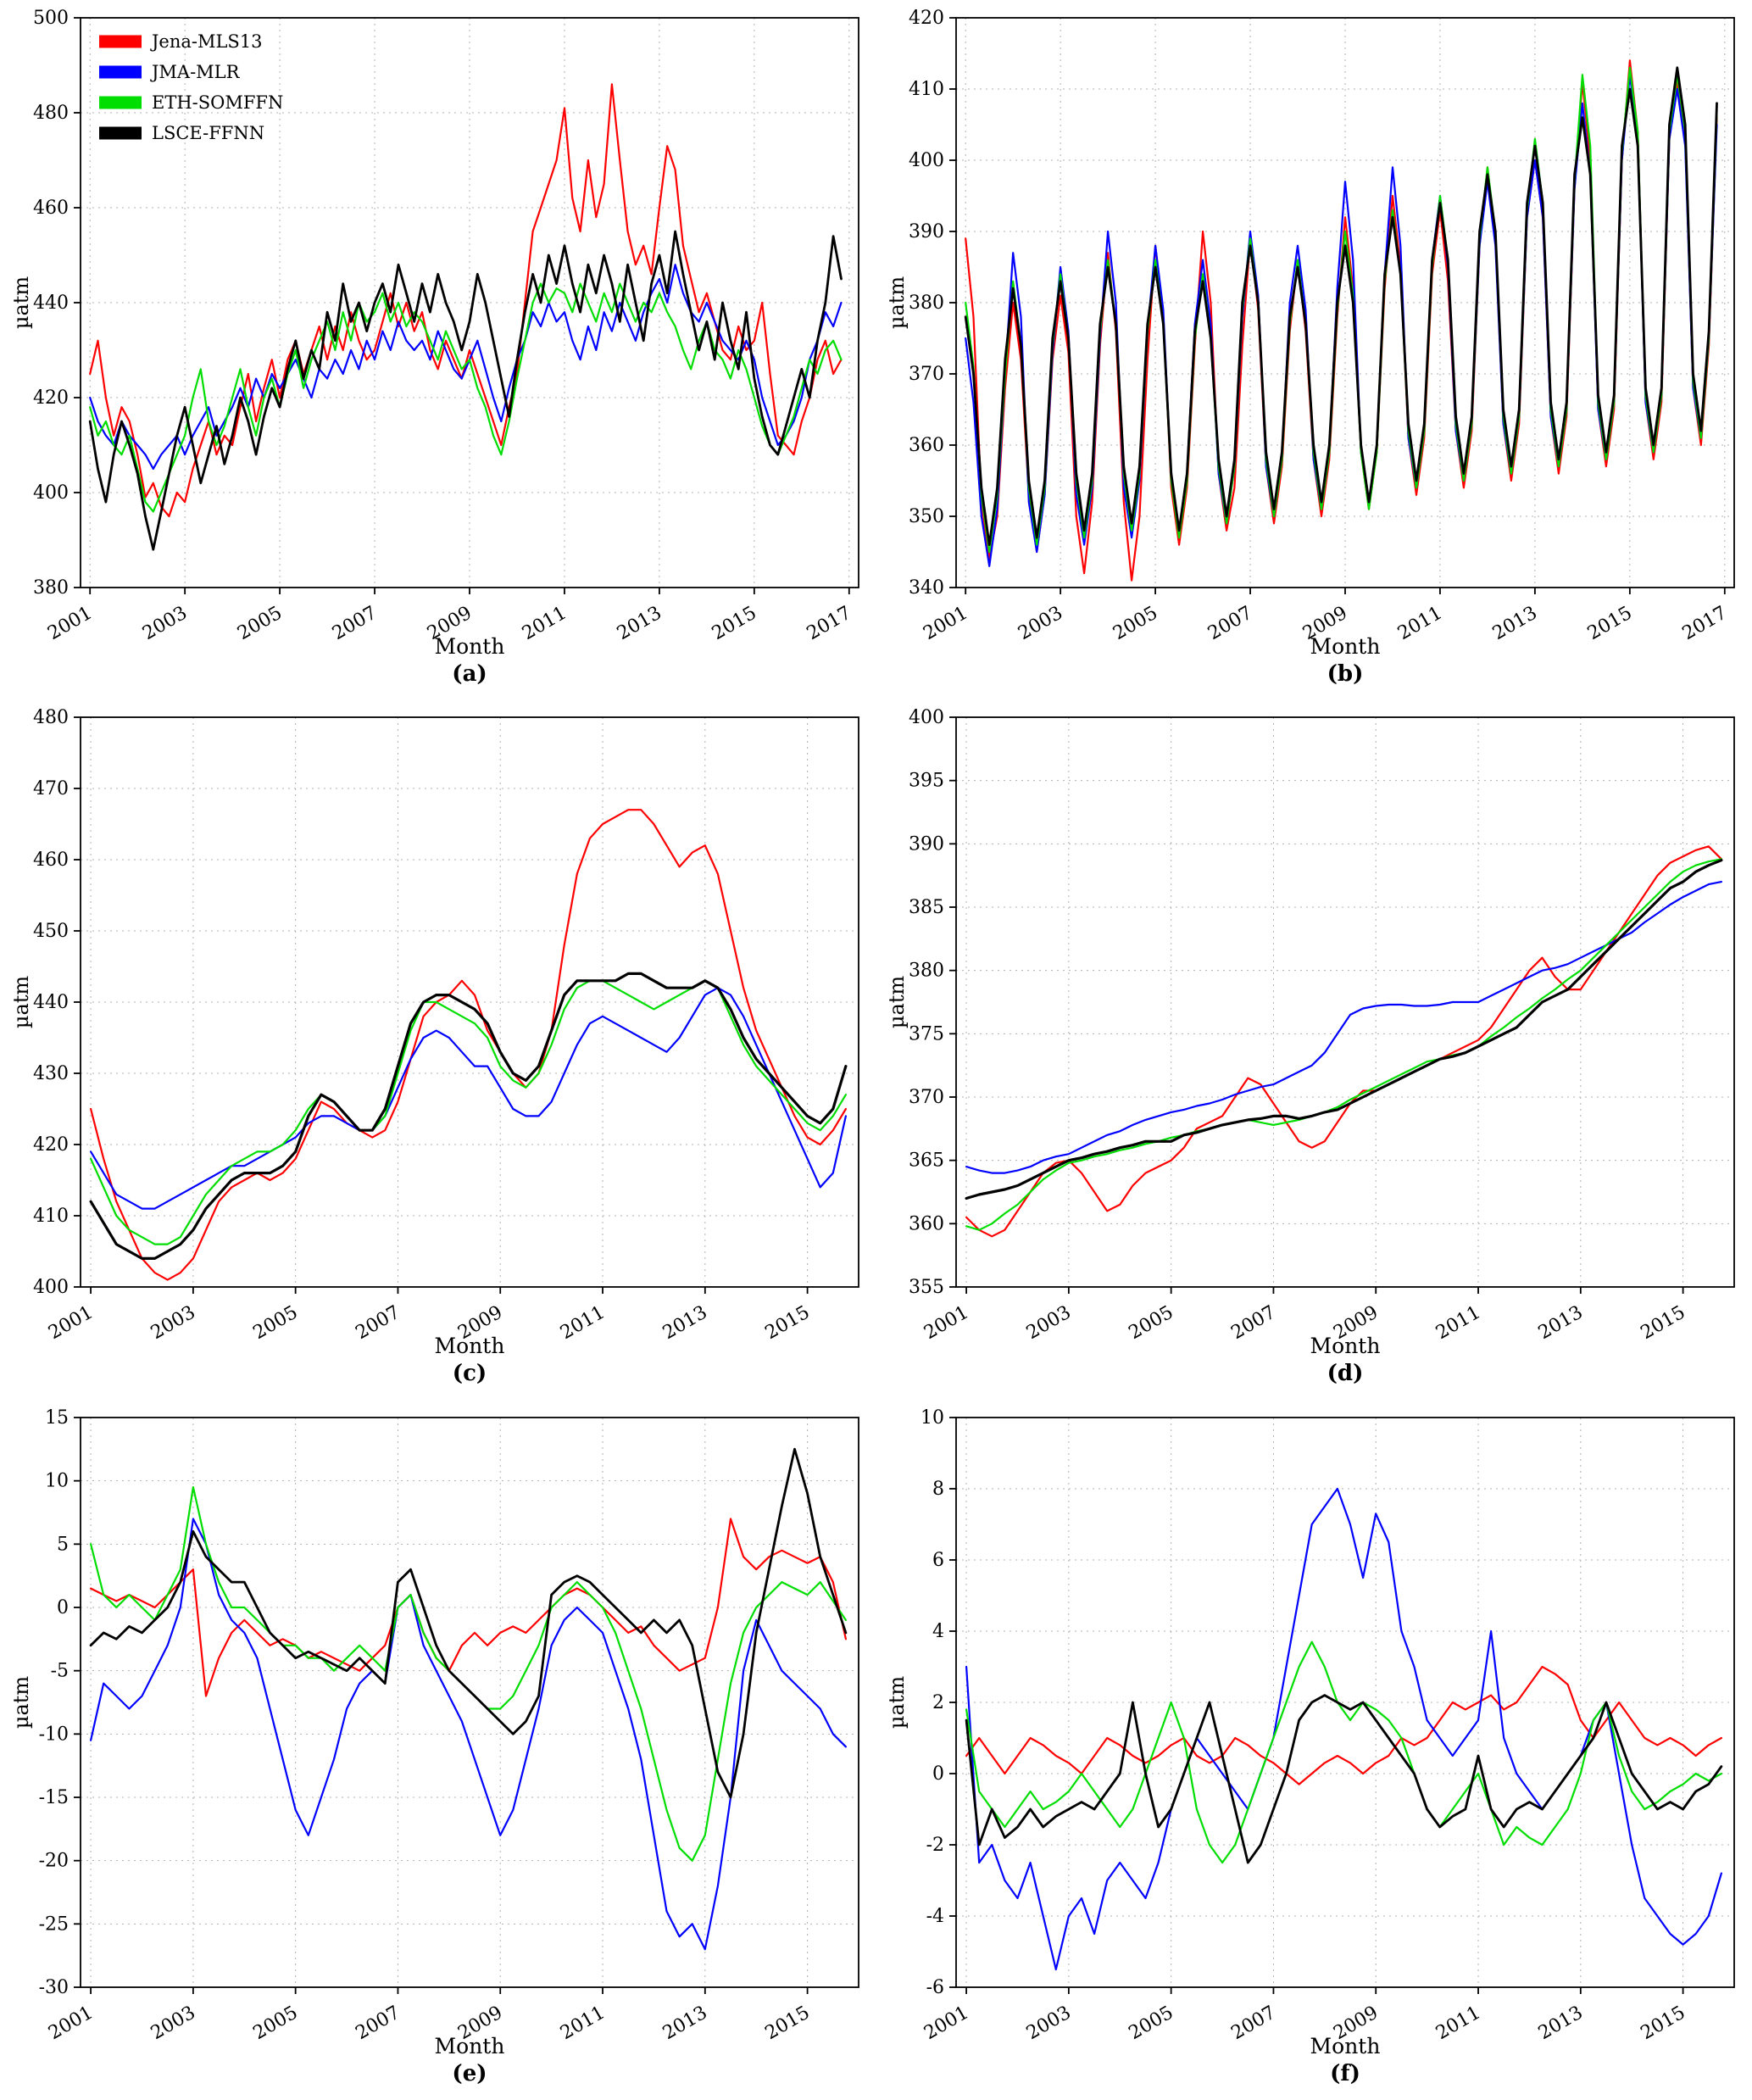 The image size is (1752, 2100). I want to click on y-tick-label: 480, so click(51, 717).